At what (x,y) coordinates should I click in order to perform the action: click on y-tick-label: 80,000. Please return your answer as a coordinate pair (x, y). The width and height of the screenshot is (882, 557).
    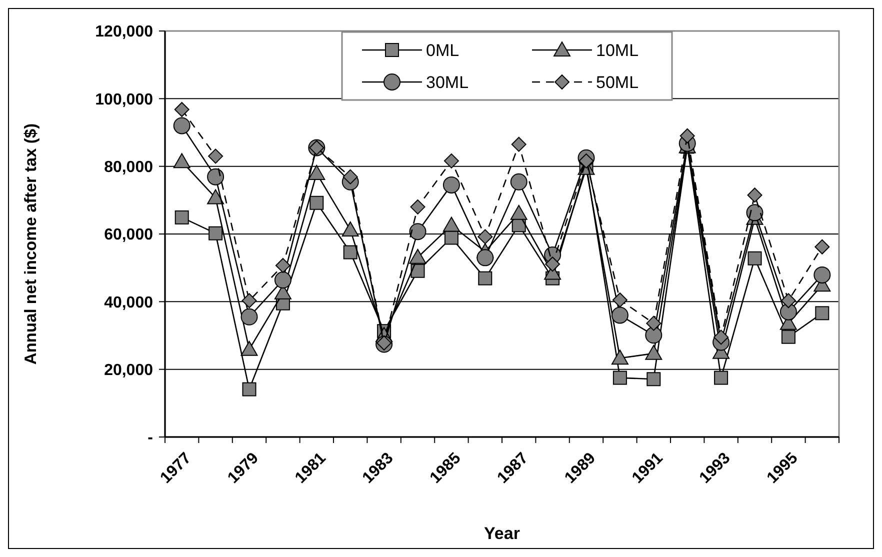
    Looking at the image, I should click on (129, 167).